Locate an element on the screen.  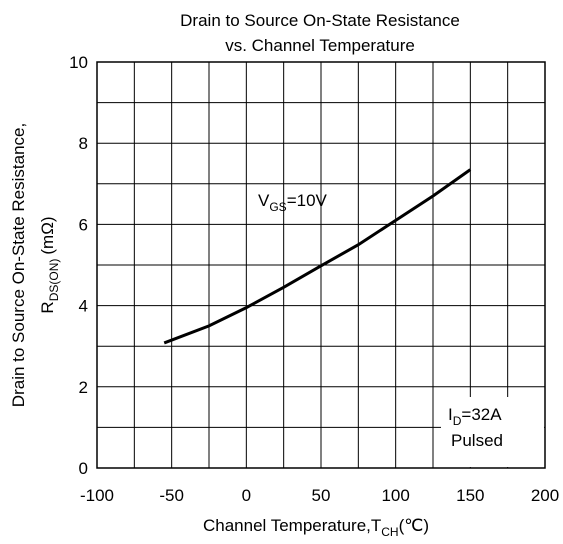
y-axis-label: Drain to Source On-State Resistance, is located at coordinates (18, 265).